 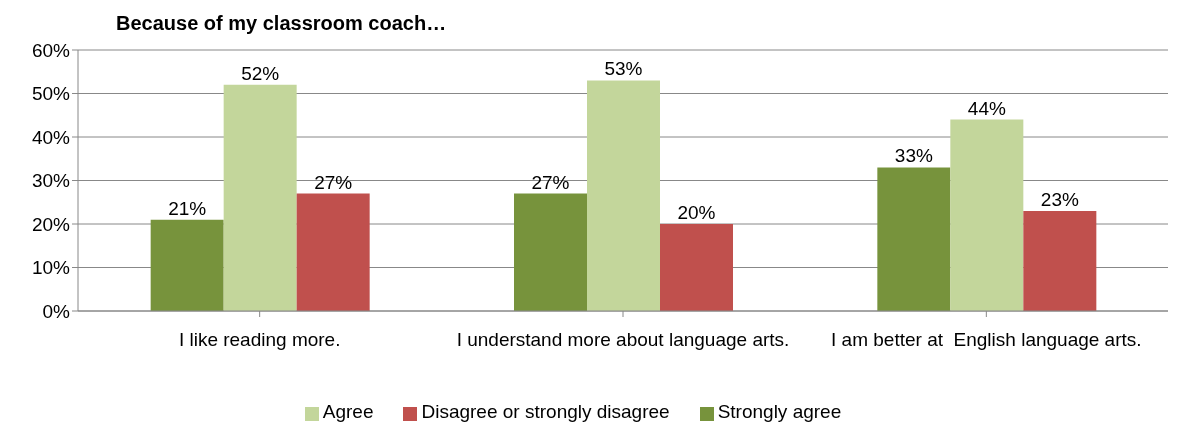 I want to click on y-tick-label: 30%, so click(x=51, y=181).